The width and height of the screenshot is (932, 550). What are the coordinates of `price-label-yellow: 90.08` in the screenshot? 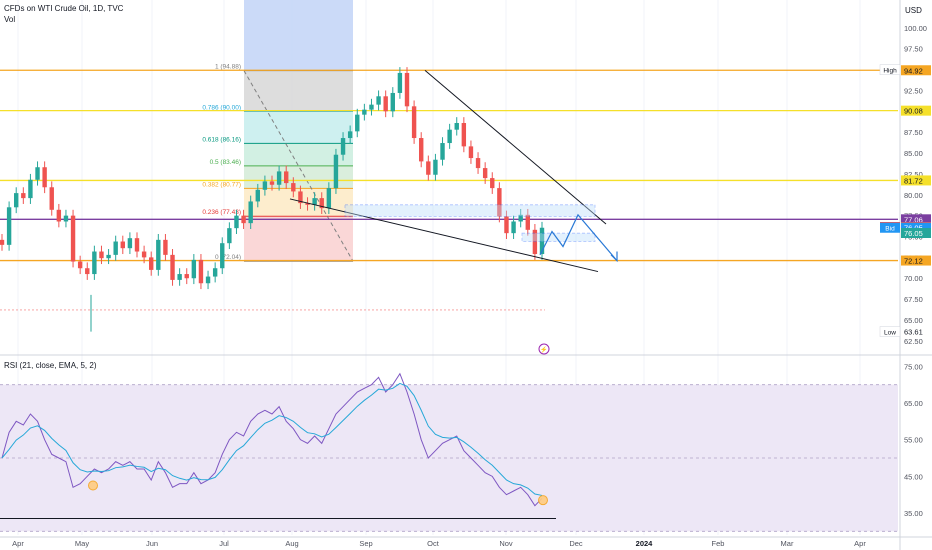 It's located at (913, 111).